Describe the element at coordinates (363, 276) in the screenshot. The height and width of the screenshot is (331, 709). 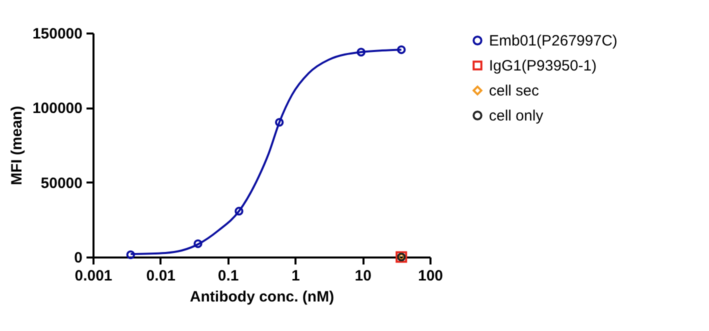
I see `x-tick-label: 10` at that location.